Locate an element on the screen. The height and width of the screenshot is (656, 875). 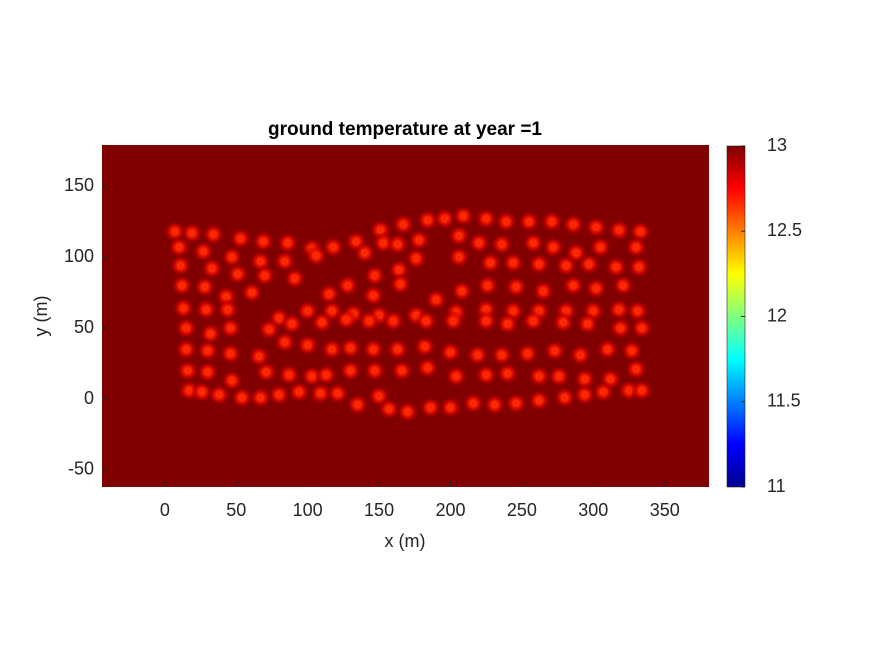
y-tick-label: 100 is located at coordinates (79, 256).